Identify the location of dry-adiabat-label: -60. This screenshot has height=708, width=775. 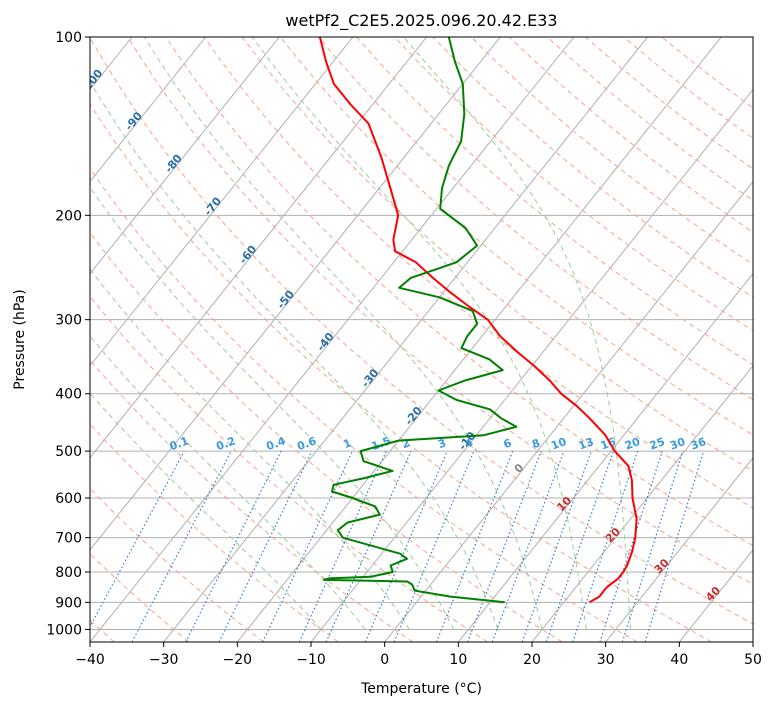
(248, 255).